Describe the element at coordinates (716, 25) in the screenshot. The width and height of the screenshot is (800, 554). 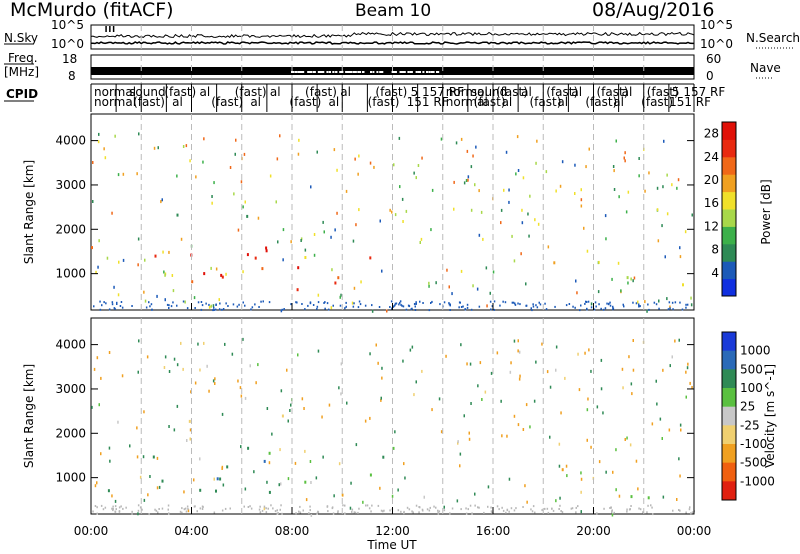
I see `nsearch-tick-high: 10^5` at that location.